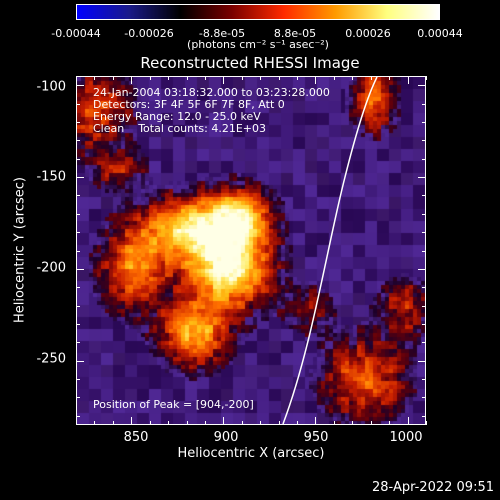 The image size is (500, 500). I want to click on y-axis-label: Heliocentric Y (arcsec), so click(20, 250).